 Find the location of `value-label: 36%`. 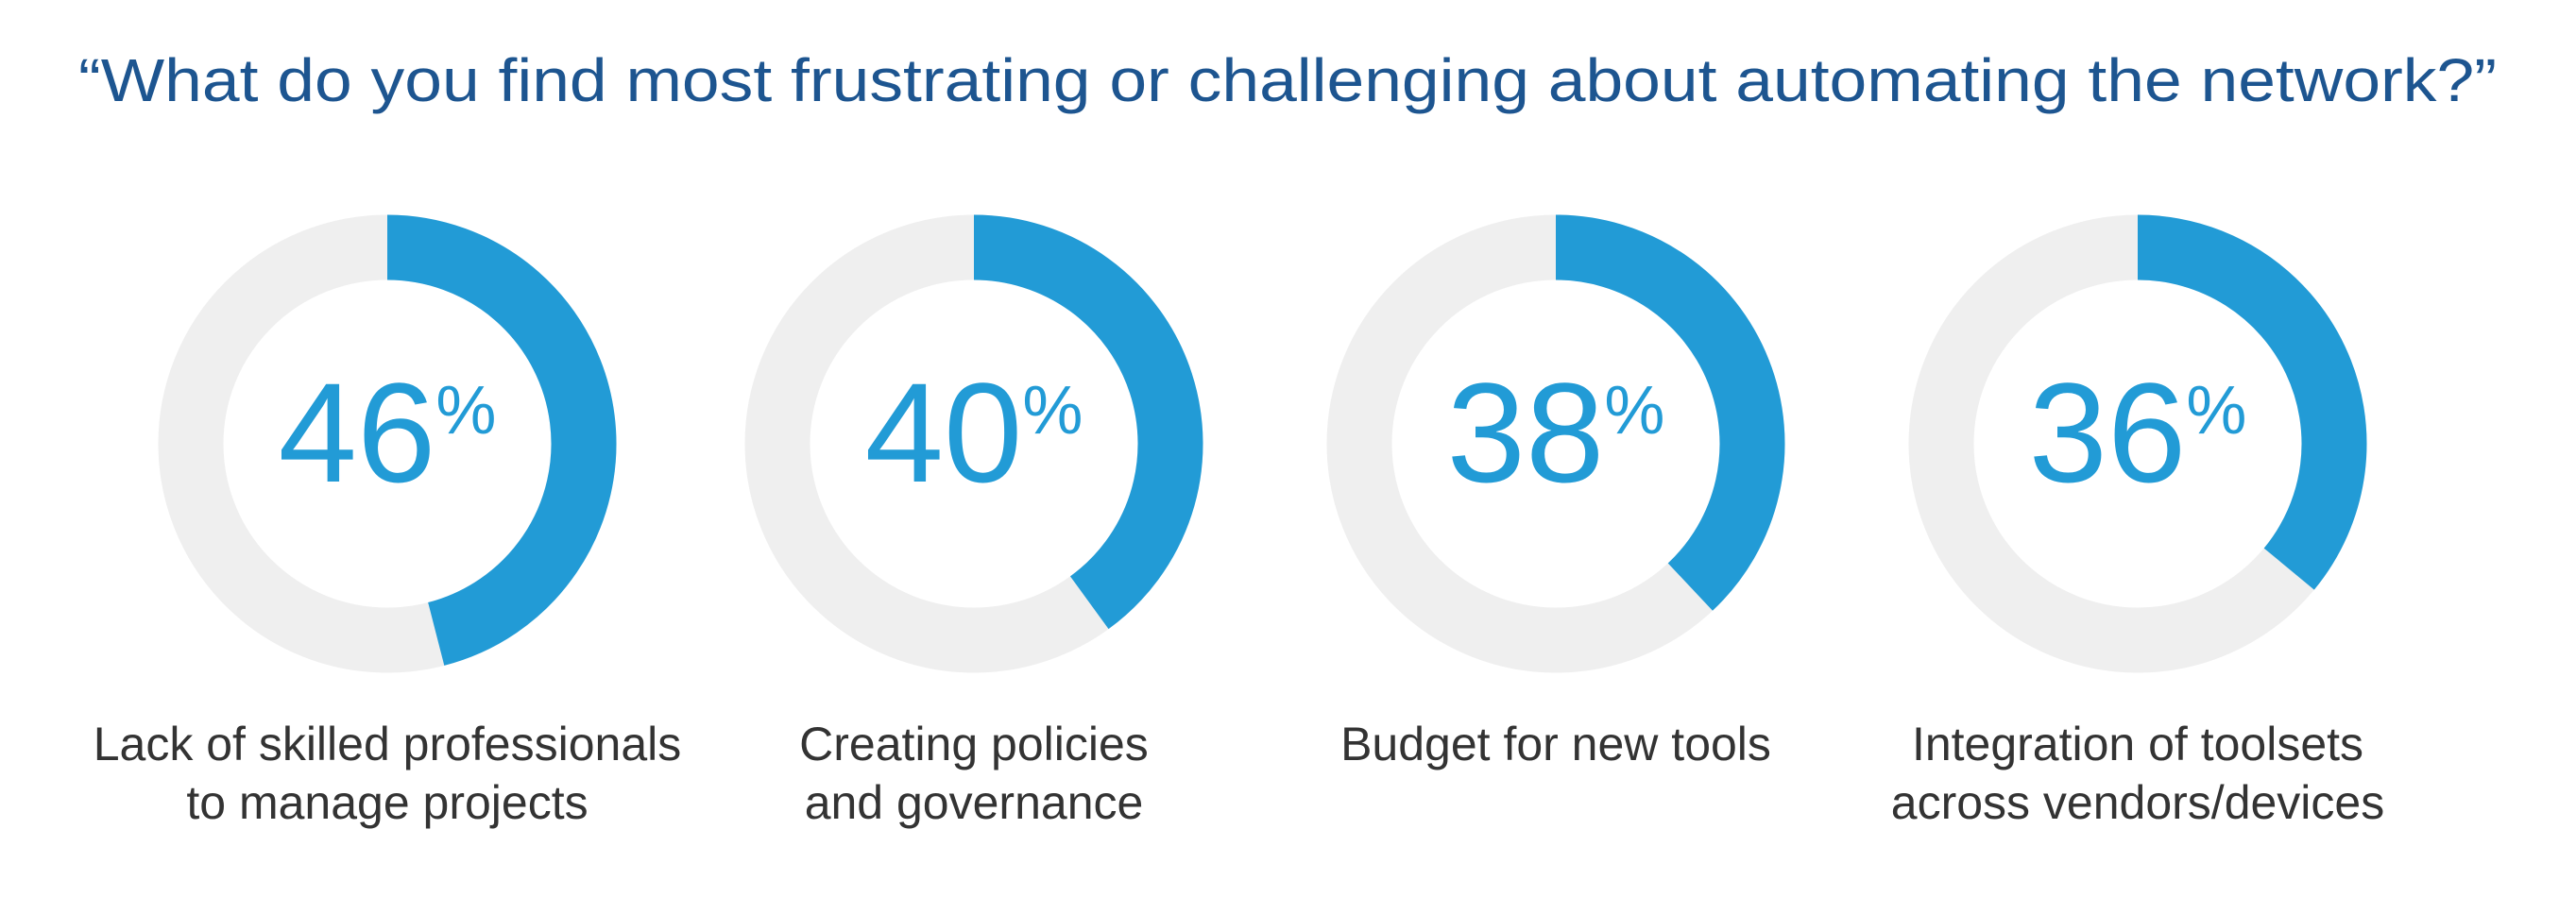

value-label: 36% is located at coordinates (2138, 433).